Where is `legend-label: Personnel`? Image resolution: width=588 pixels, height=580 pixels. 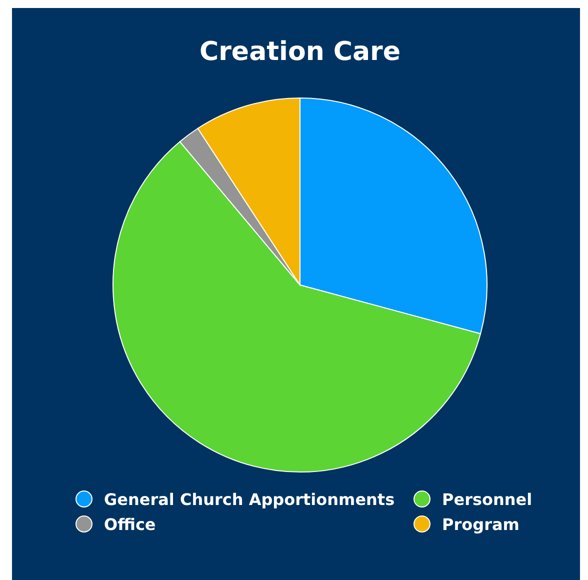 legend-label: Personnel is located at coordinates (487, 499).